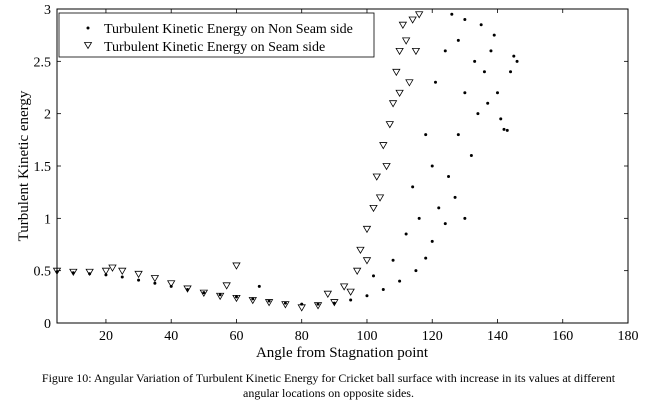 The image size is (657, 414). What do you see at coordinates (562, 336) in the screenshot?
I see `x-tick-label: 160` at bounding box center [562, 336].